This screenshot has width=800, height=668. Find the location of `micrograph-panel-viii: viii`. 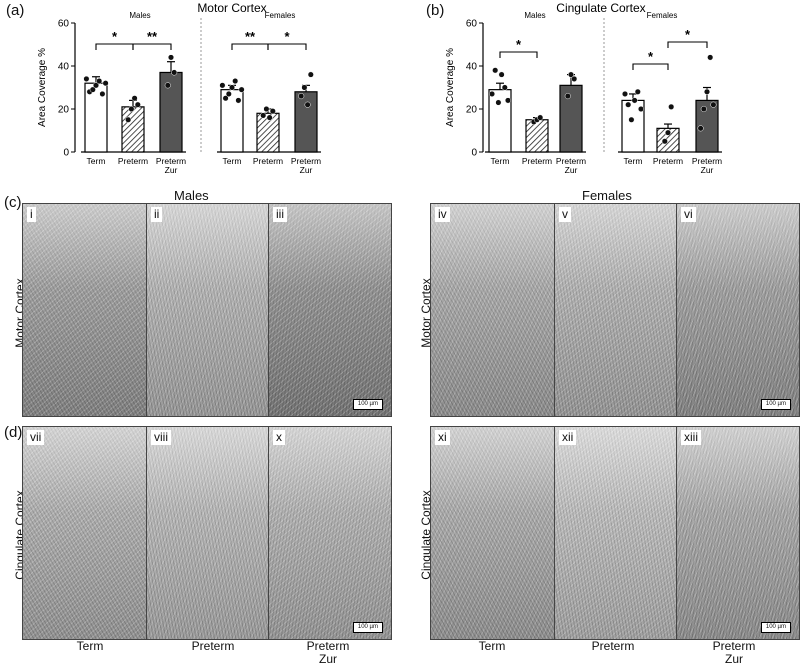

micrograph-panel-viii: viii is located at coordinates (208, 533).